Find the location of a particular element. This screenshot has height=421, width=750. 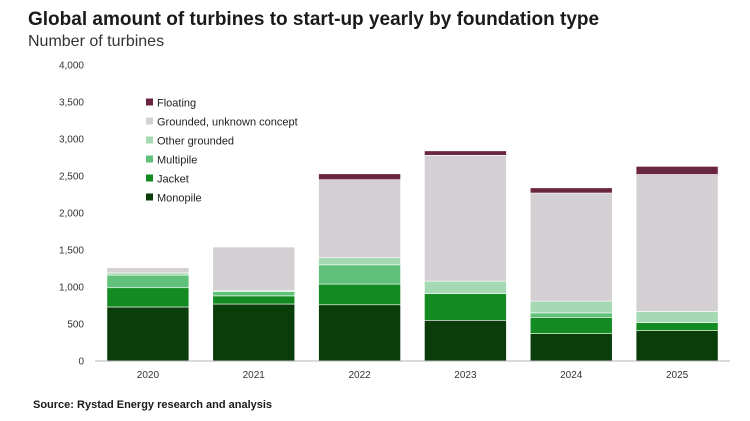

bar-segment-monopile-2021 is located at coordinates (254, 332).